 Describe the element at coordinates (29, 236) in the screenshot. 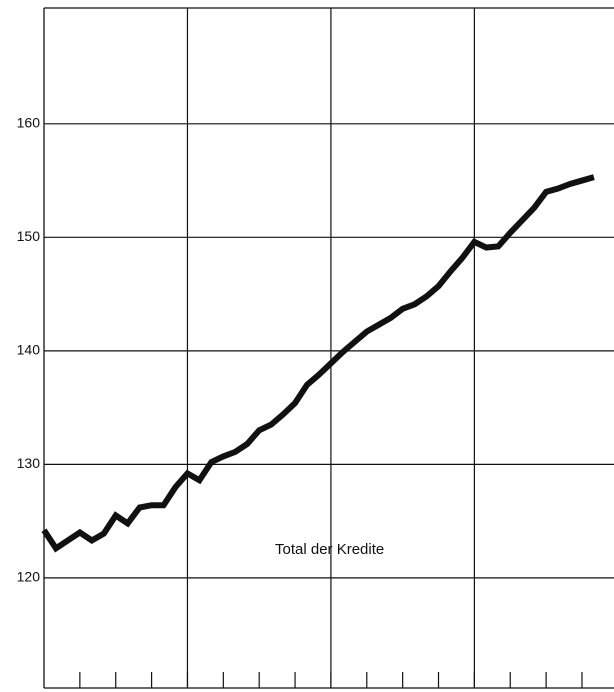

I see `y-tick-label: 150` at that location.